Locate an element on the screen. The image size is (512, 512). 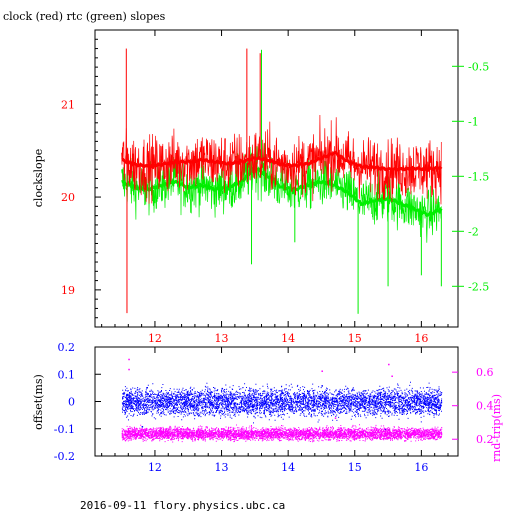
bottom-ytick-label: 0.1 is located at coordinates (67, 374).